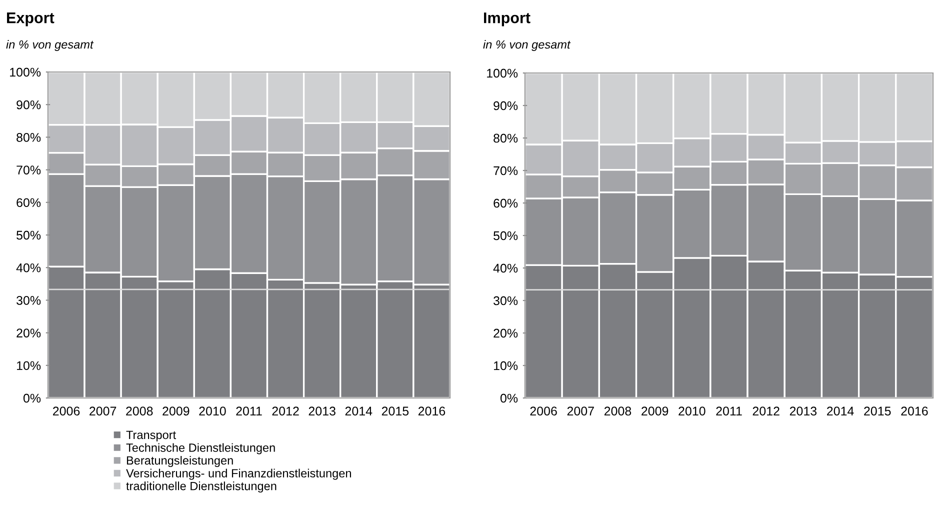  Describe the element at coordinates (151, 436) in the screenshot. I see `legend-label: Transport` at that location.